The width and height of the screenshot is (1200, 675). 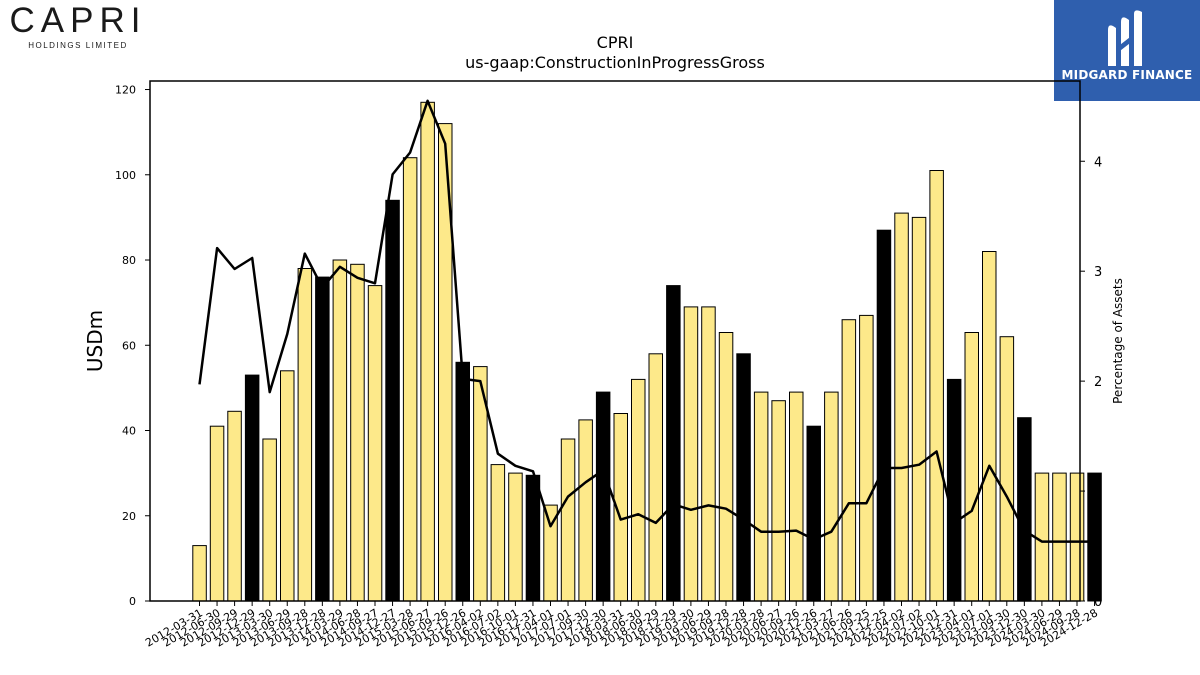 What do you see at coordinates (78, 45) in the screenshot?
I see `capri-logo-subtitle: HOLDINGS LIMITED` at bounding box center [78, 45].